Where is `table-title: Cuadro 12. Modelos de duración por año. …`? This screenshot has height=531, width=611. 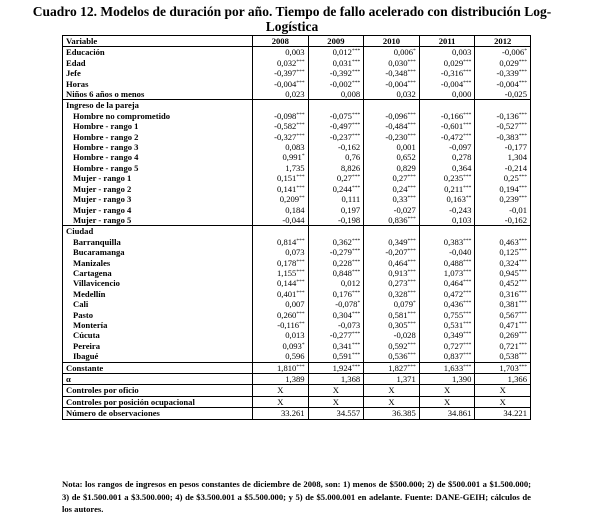 table-title: Cuadro 12. Modelos de duración por año. … is located at coordinates (292, 19).